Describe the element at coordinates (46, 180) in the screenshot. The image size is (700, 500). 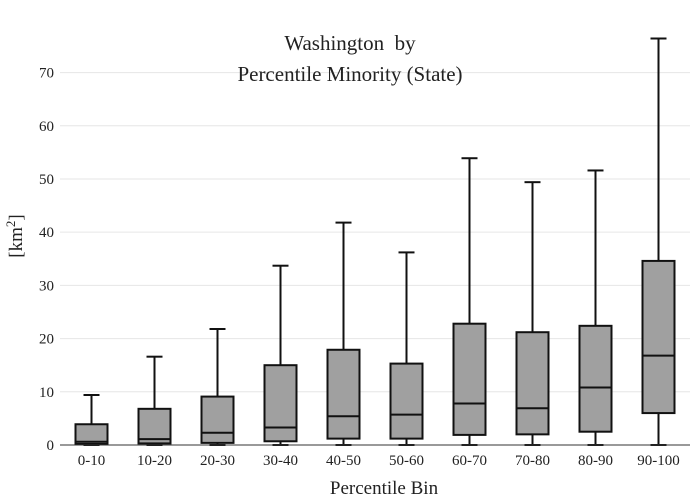
I see `y-tick-label-50: 50` at that location.